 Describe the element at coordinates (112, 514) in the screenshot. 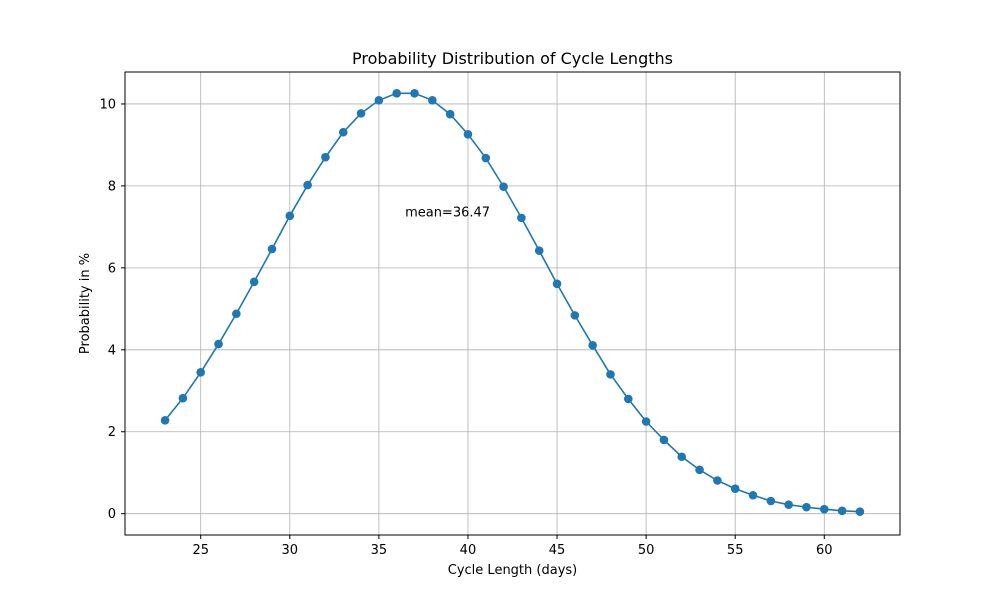

I see `y-tick-label: 0` at that location.